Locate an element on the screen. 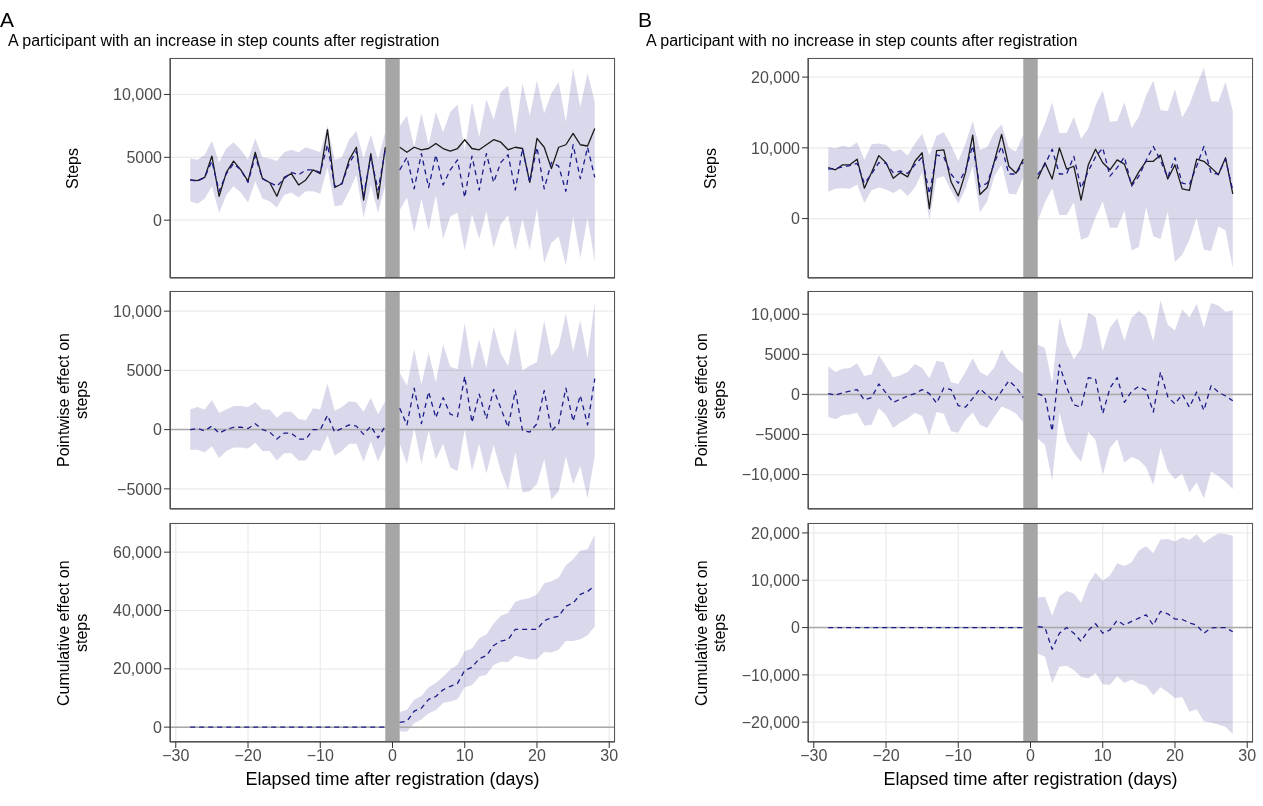 The width and height of the screenshot is (1263, 806). y-tick-label: 40,000 is located at coordinates (138, 611).